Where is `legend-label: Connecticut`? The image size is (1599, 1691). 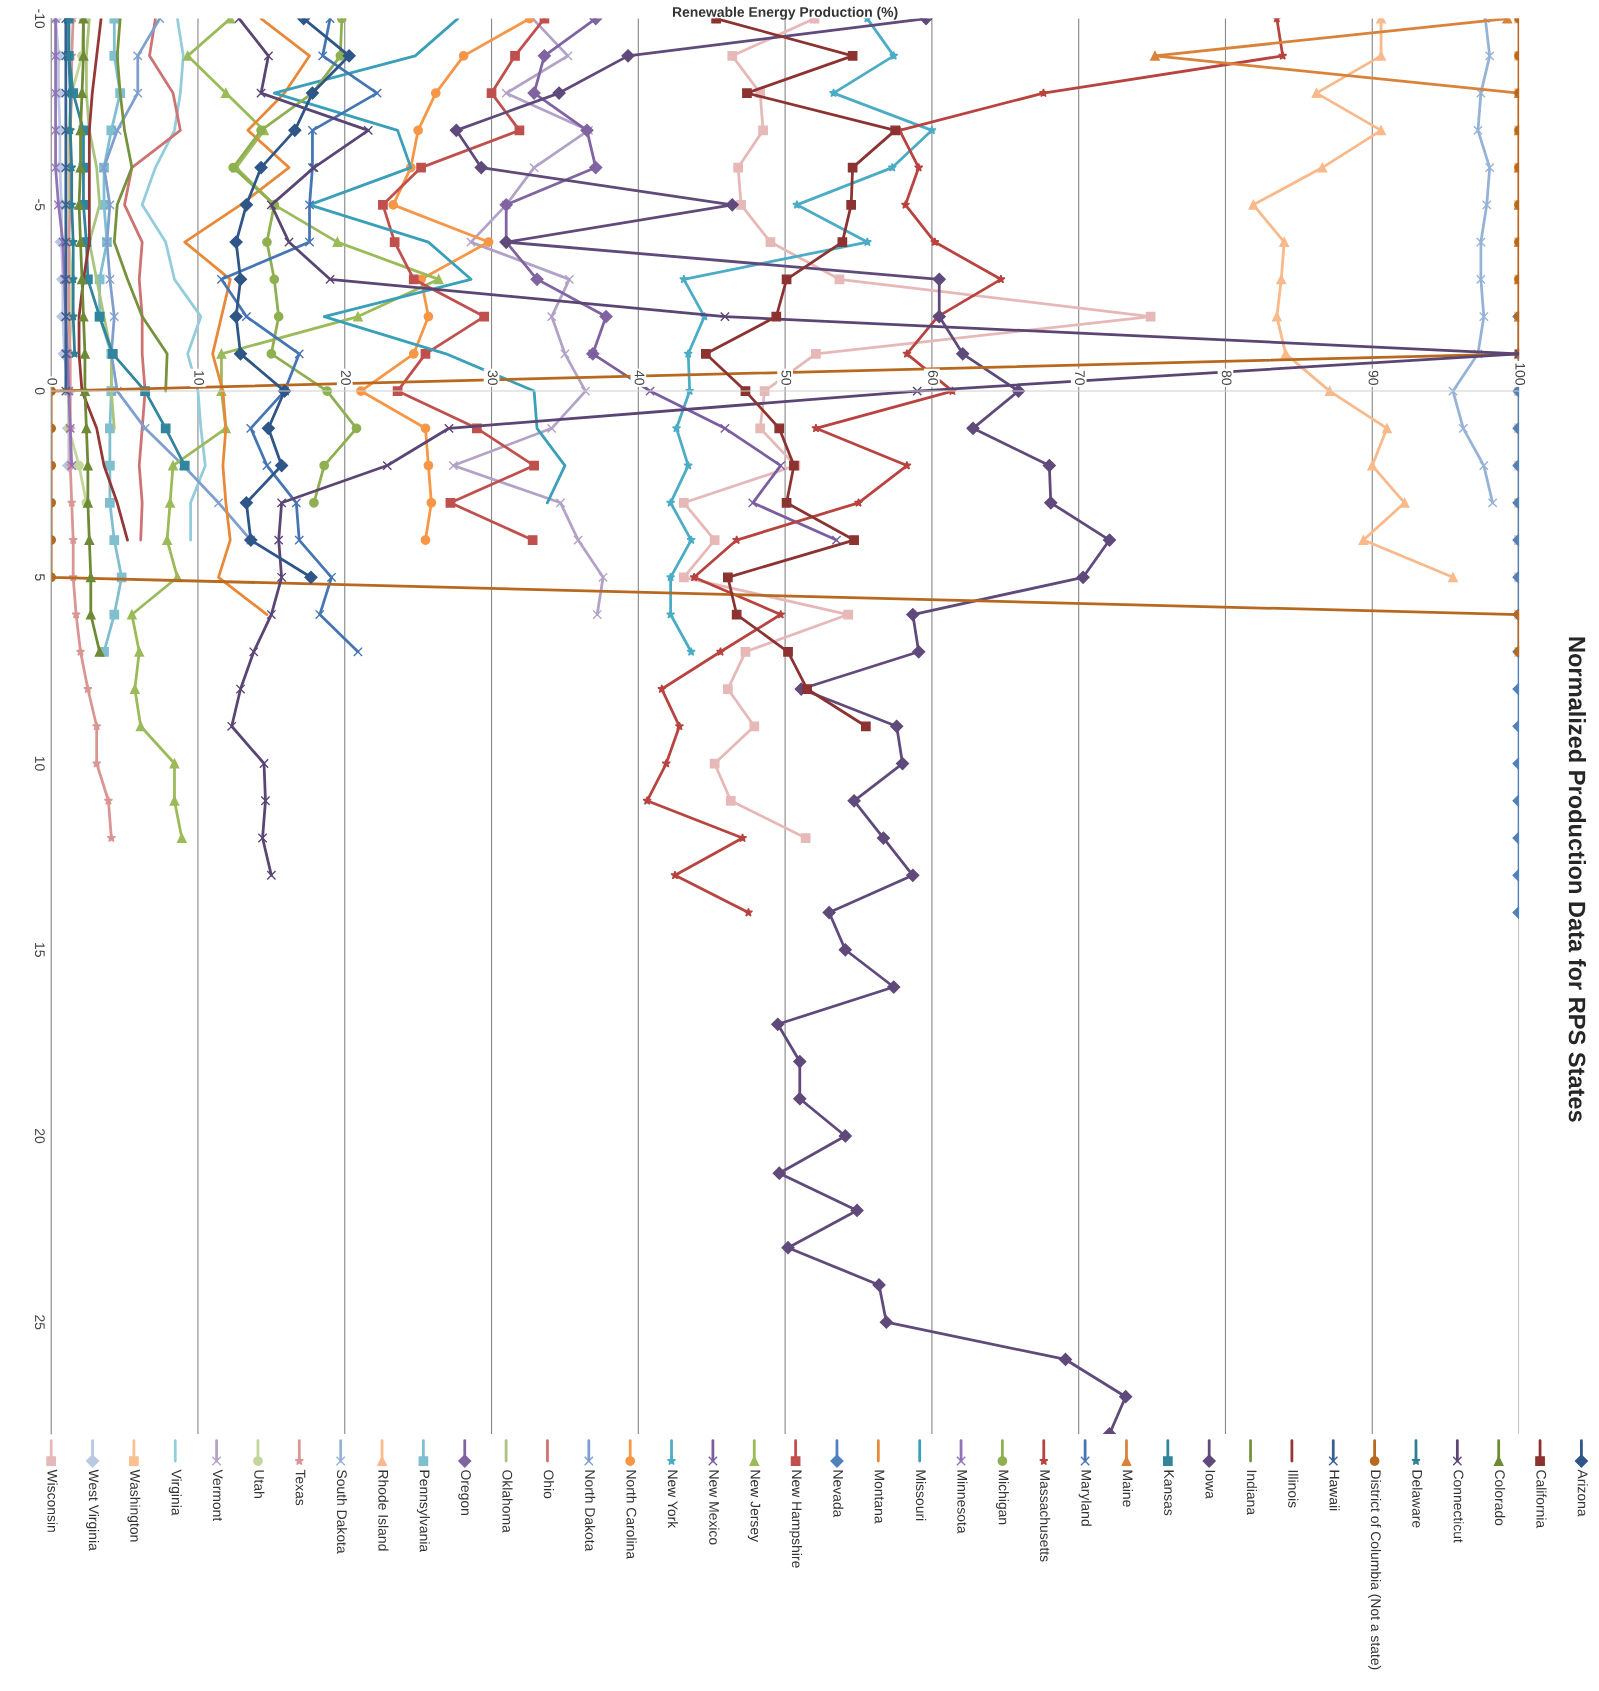 legend-label: Connecticut is located at coordinates (1458, 1506).